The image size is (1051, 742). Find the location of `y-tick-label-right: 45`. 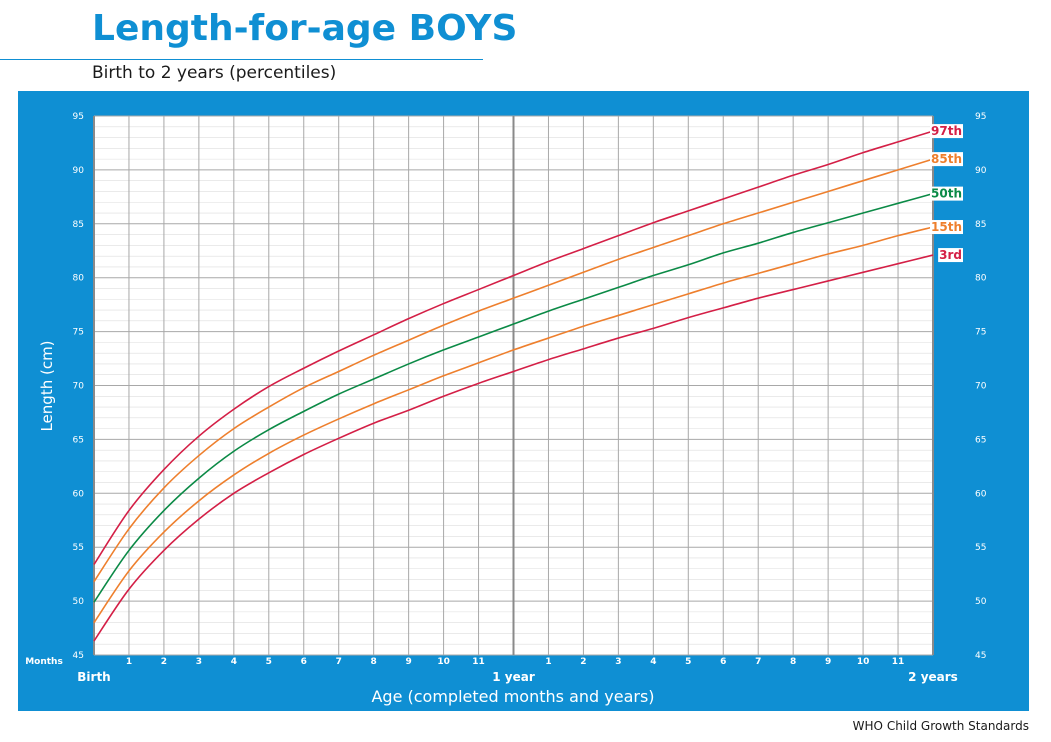

y-tick-label-right: 45 is located at coordinates (980, 656).